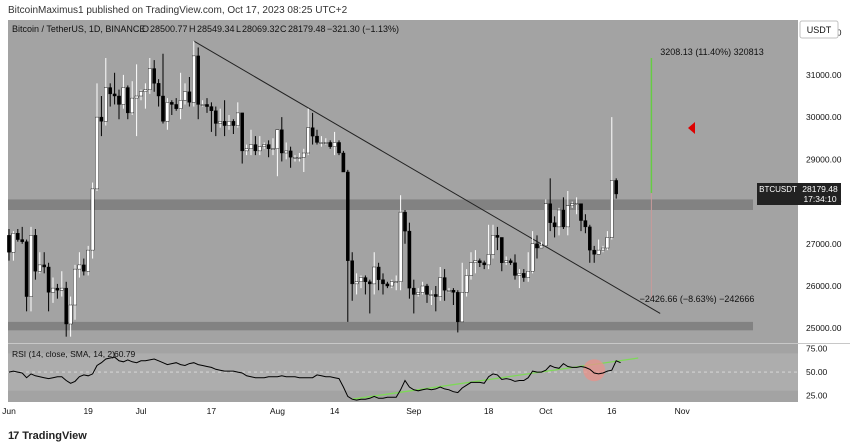  Describe the element at coordinates (169, 29) in the screenshot. I see `legend-open: 28500.77` at that location.